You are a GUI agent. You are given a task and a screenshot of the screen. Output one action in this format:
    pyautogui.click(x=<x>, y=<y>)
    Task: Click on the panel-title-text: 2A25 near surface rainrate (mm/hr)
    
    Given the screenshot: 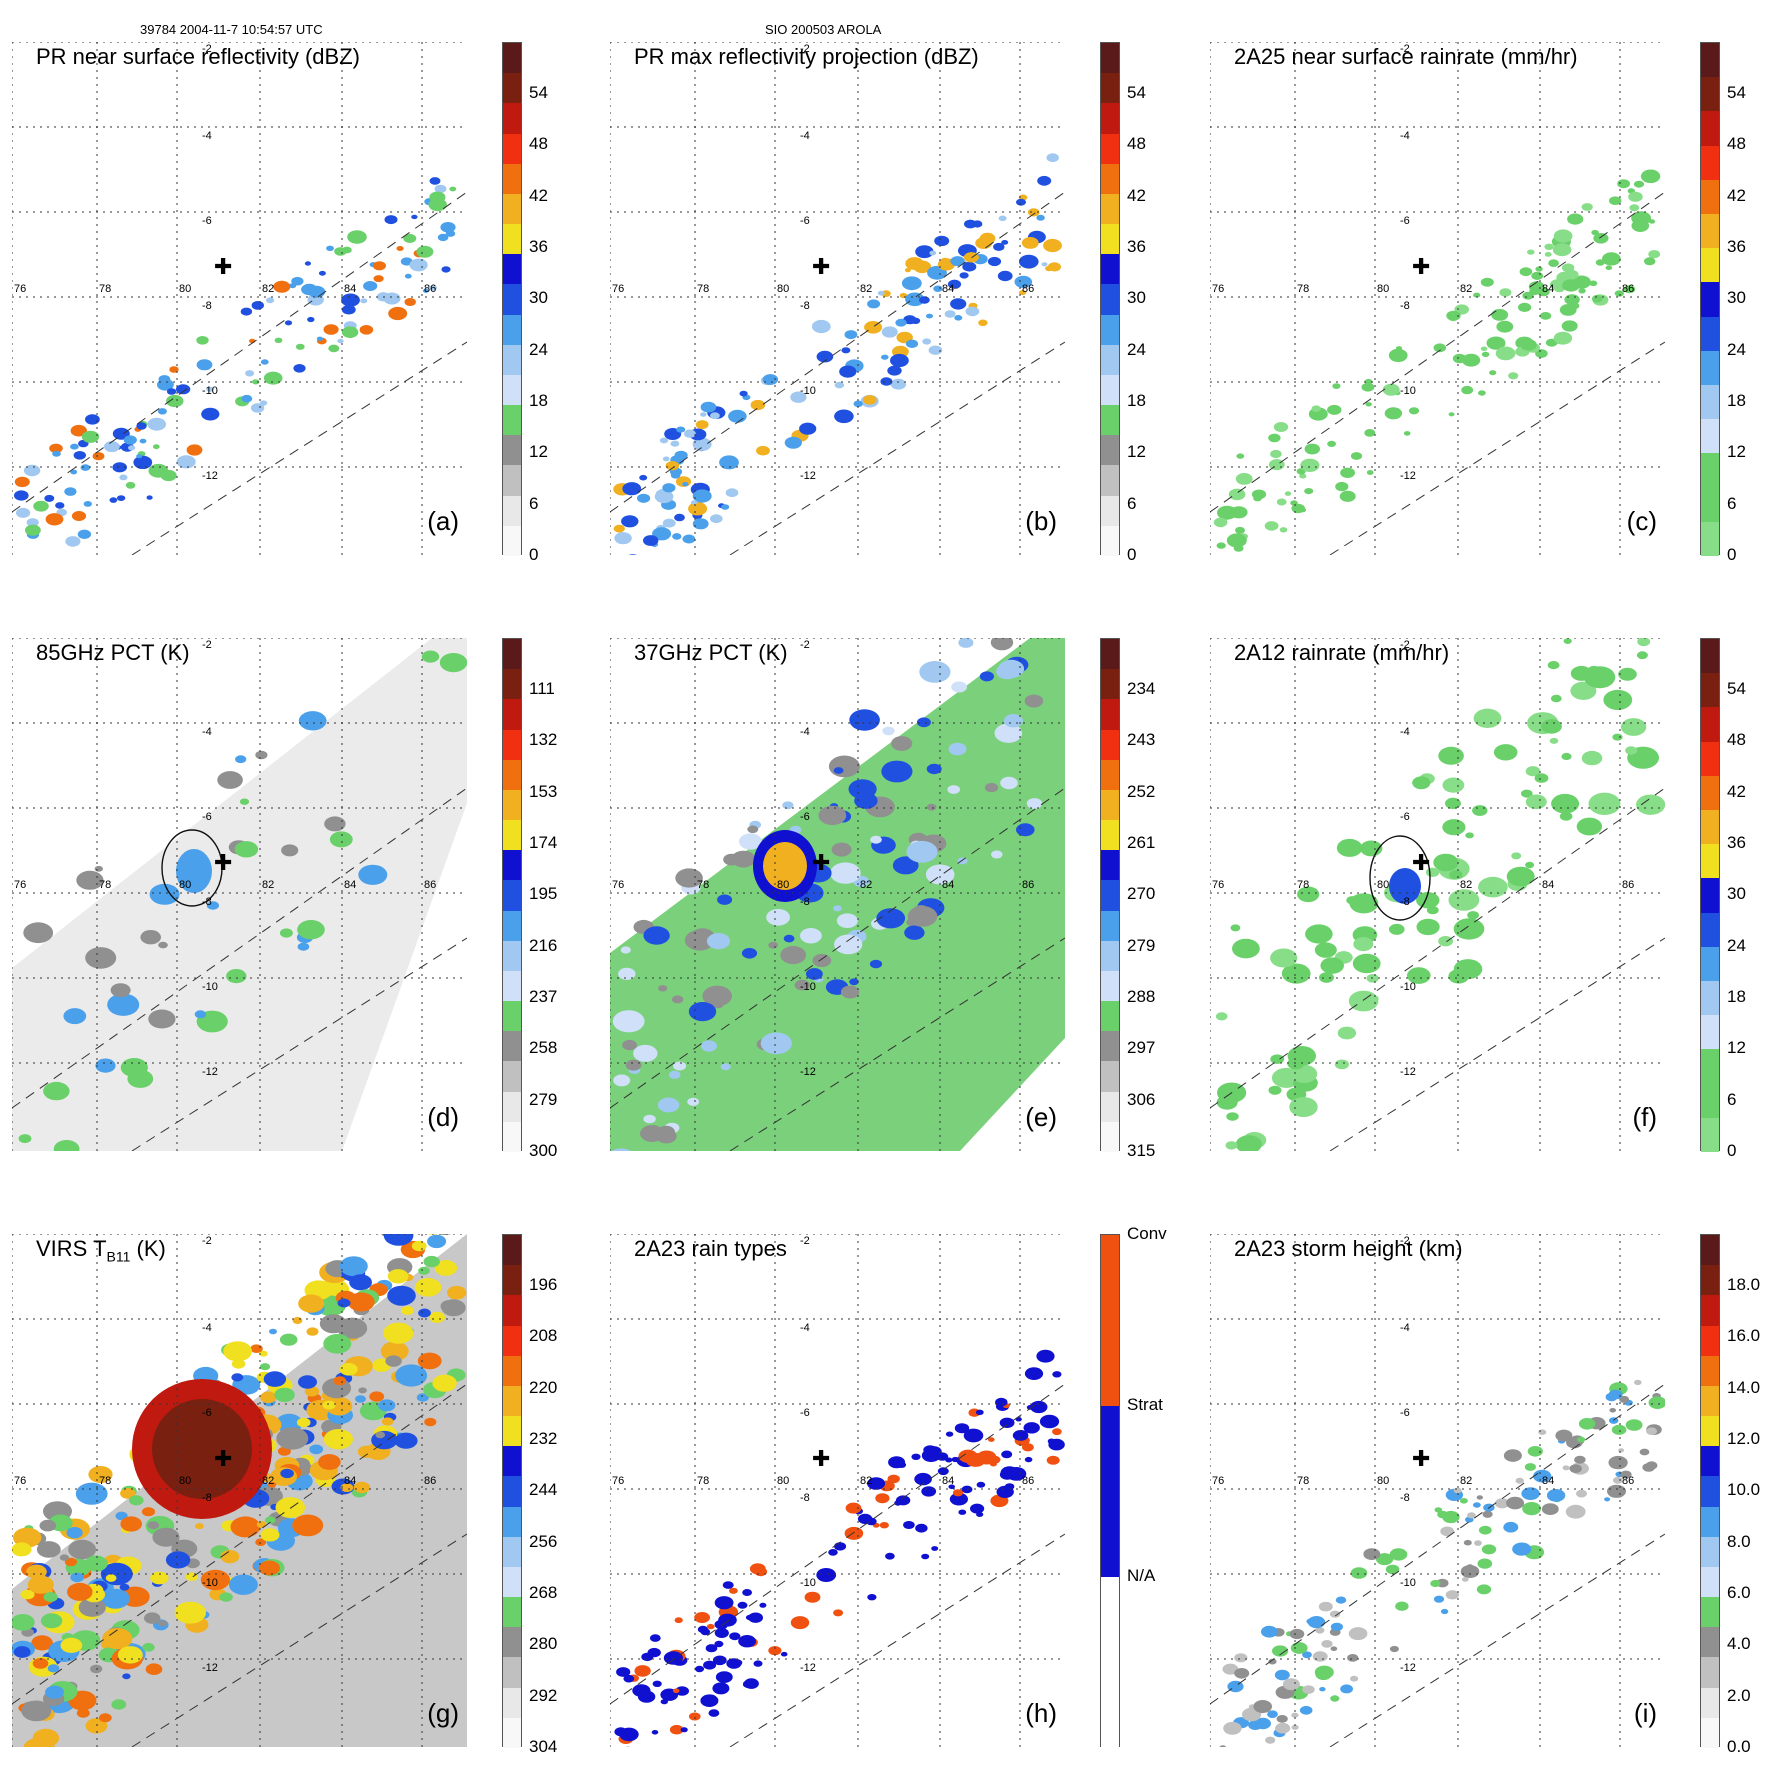 What is the action you would take?
    pyautogui.click(x=1406, y=56)
    